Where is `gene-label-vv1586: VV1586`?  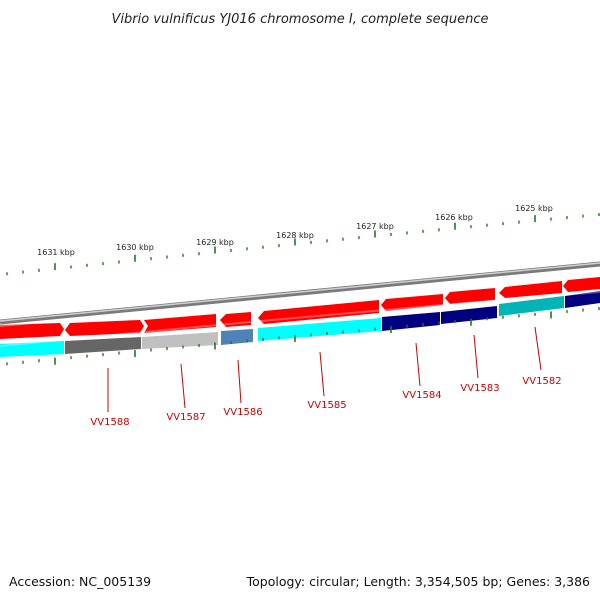
gene-label-vv1586: VV1586 is located at coordinates (242, 412).